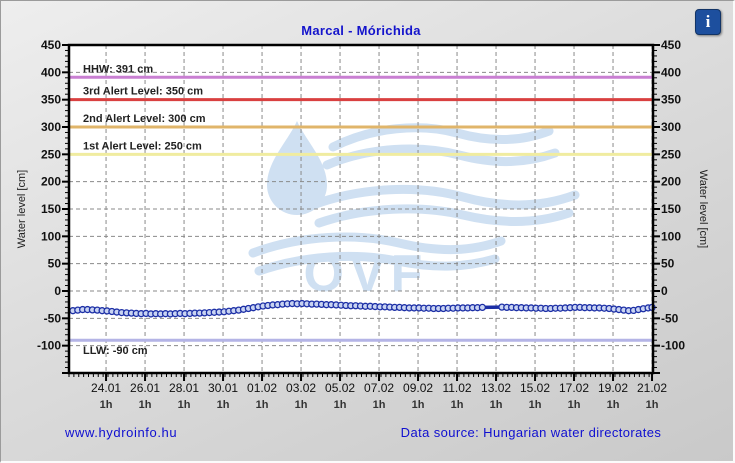  Describe the element at coordinates (262, 388) in the screenshot. I see `svg-text: 01.02` at that location.